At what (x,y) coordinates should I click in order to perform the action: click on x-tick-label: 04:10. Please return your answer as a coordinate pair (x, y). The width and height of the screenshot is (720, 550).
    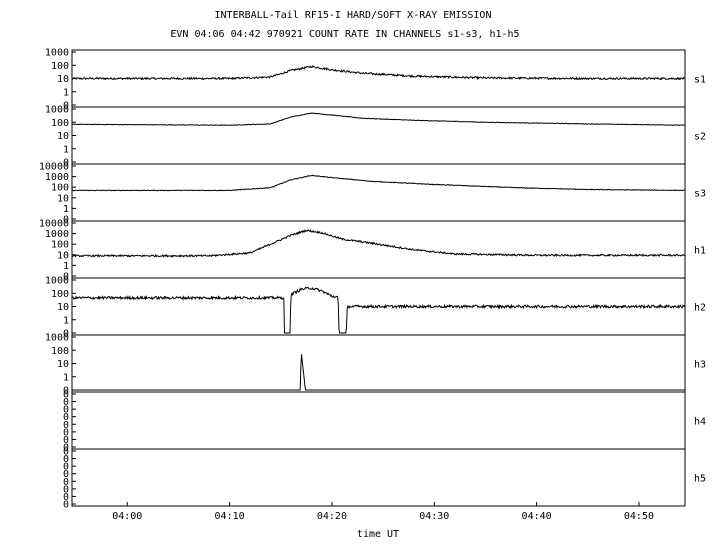
    Looking at the image, I should click on (230, 516).